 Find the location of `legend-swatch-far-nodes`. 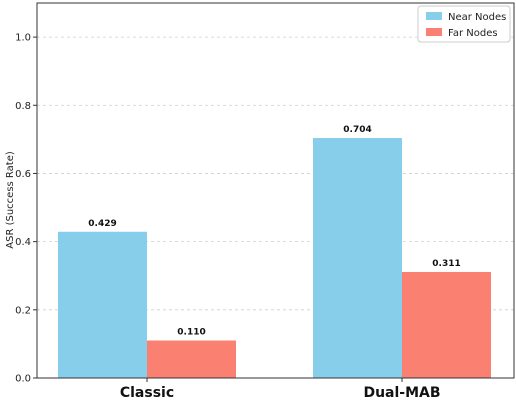

legend-swatch-far-nodes is located at coordinates (434, 32).